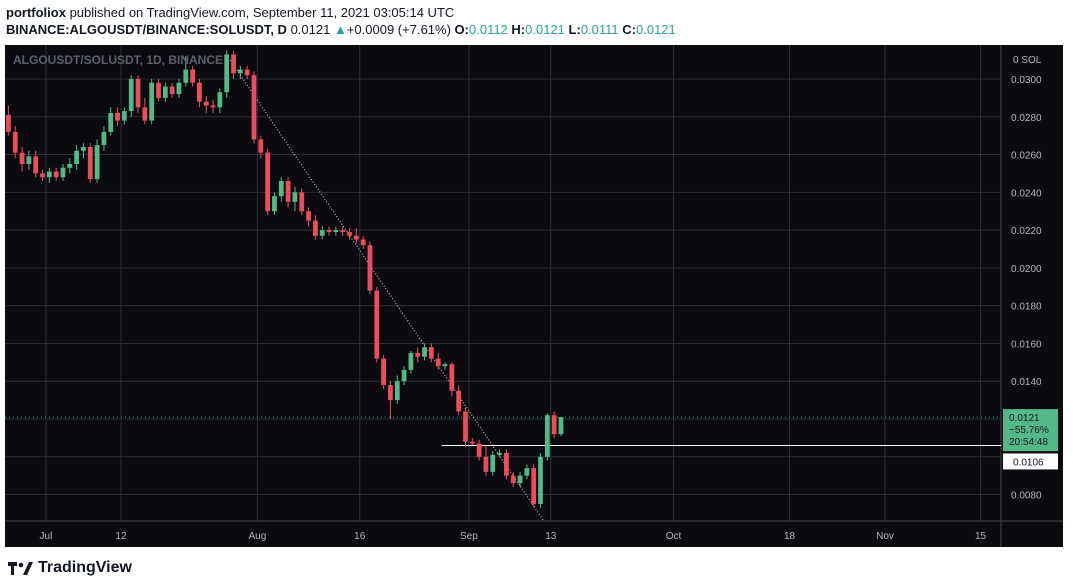  I want to click on change-label: −55.76%, so click(1029, 430).